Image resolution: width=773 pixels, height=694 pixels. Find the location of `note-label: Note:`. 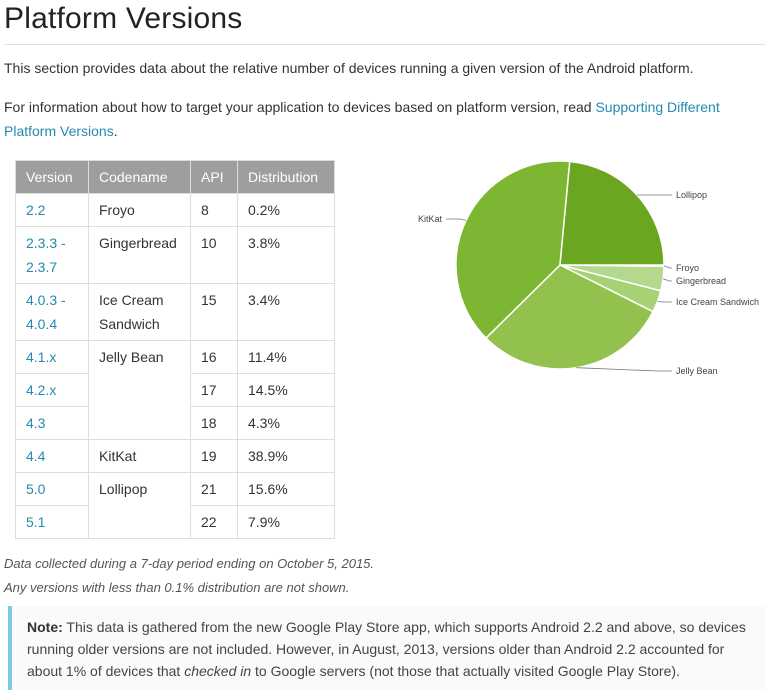

note-label: Note: is located at coordinates (45, 627).